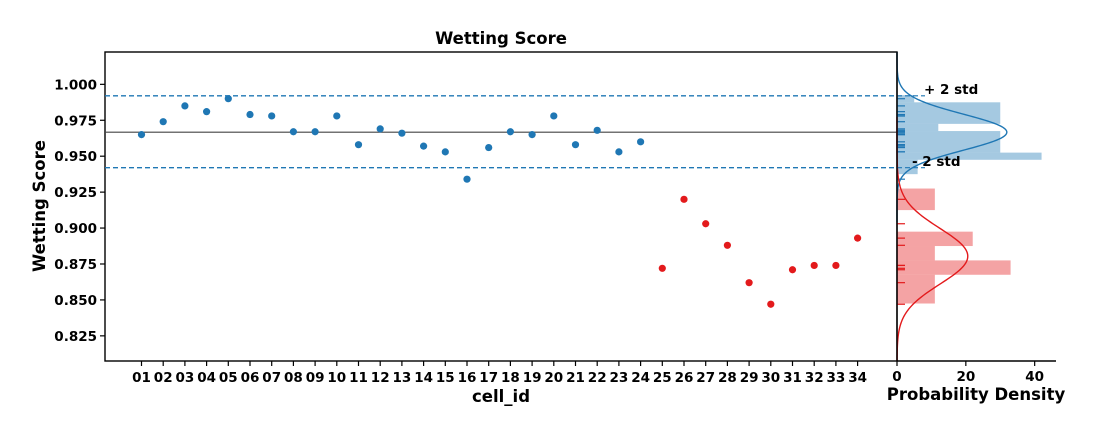  What do you see at coordinates (662, 378) in the screenshot?
I see `x-tick-label: 25` at bounding box center [662, 378].